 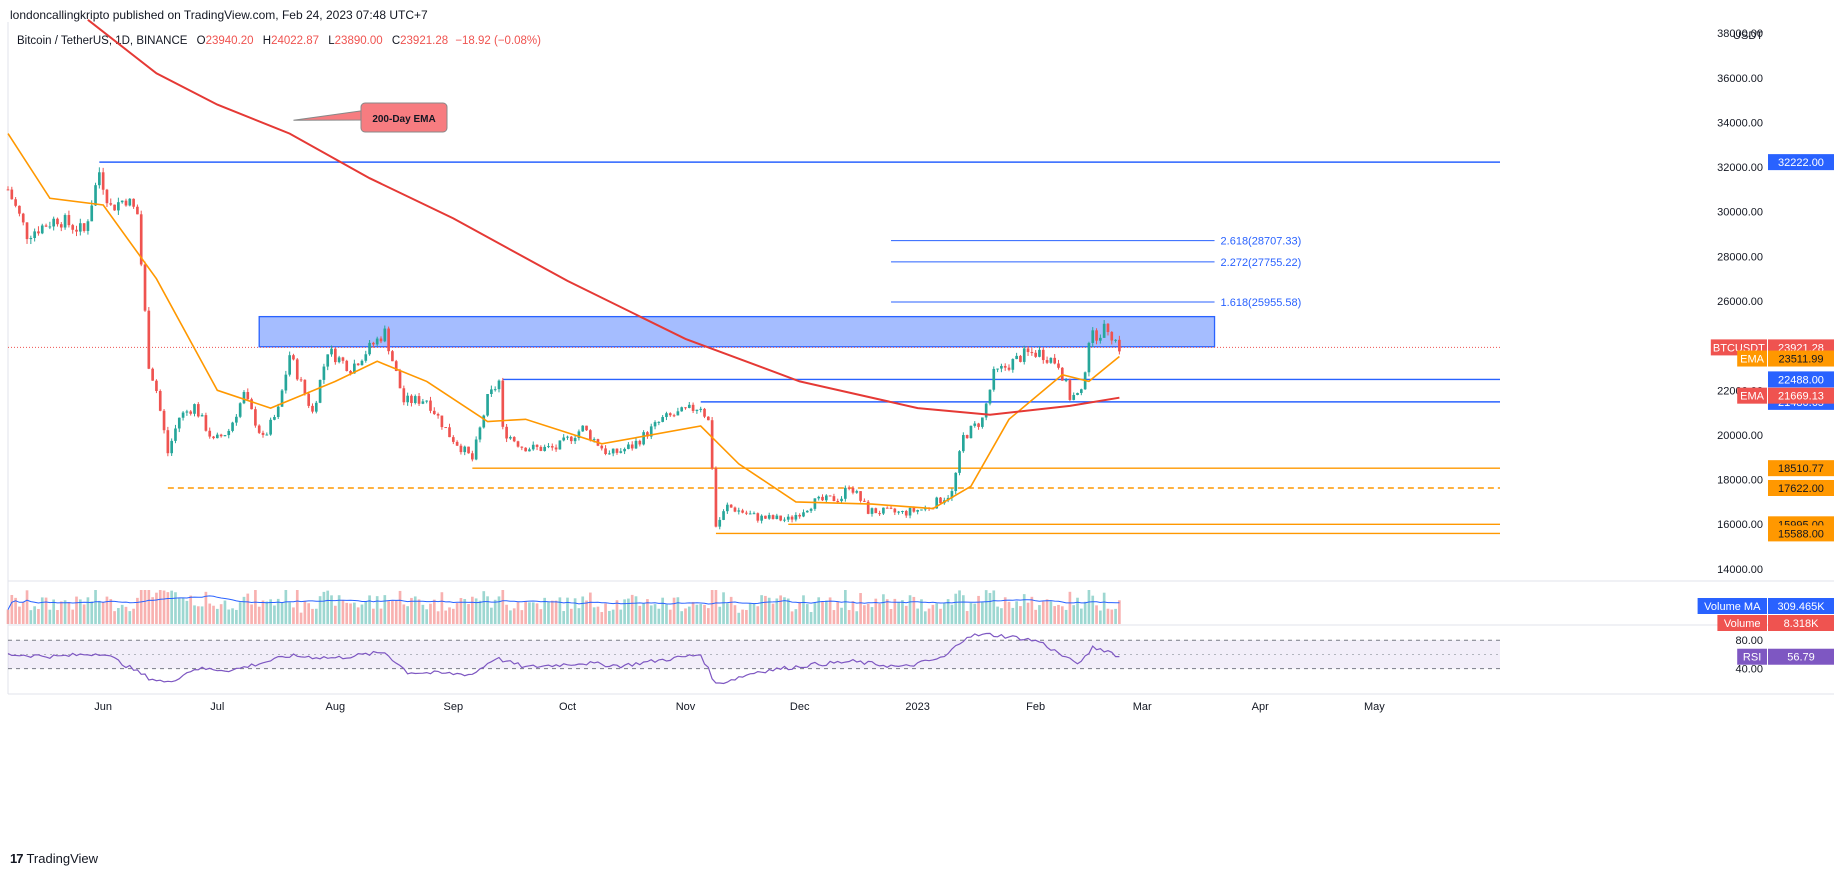 I want to click on volume-pane, so click(x=563, y=607).